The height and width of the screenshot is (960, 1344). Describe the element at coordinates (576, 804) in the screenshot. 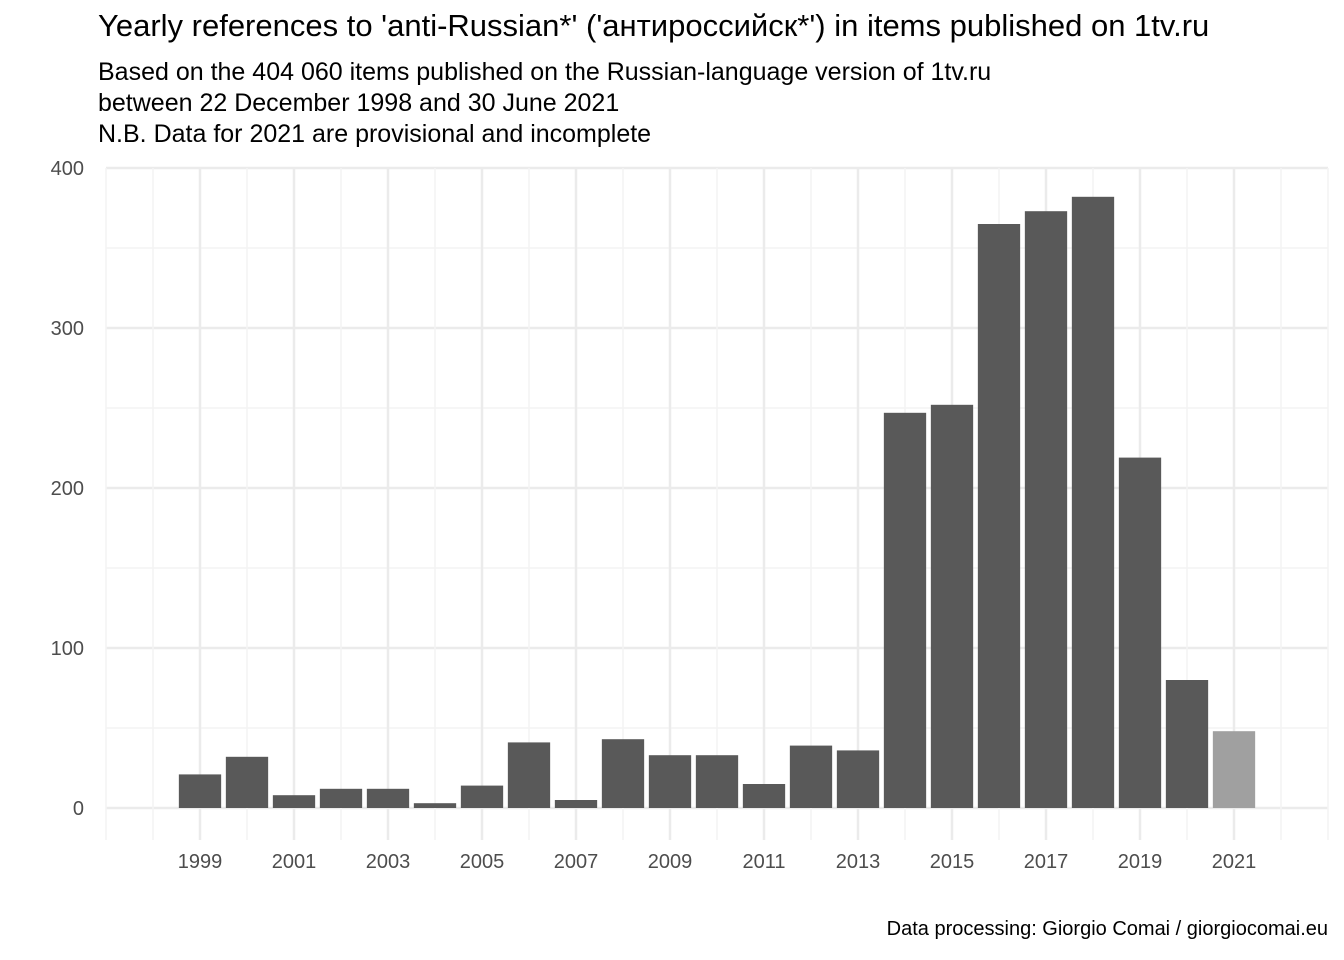

I see `bar-2007` at that location.